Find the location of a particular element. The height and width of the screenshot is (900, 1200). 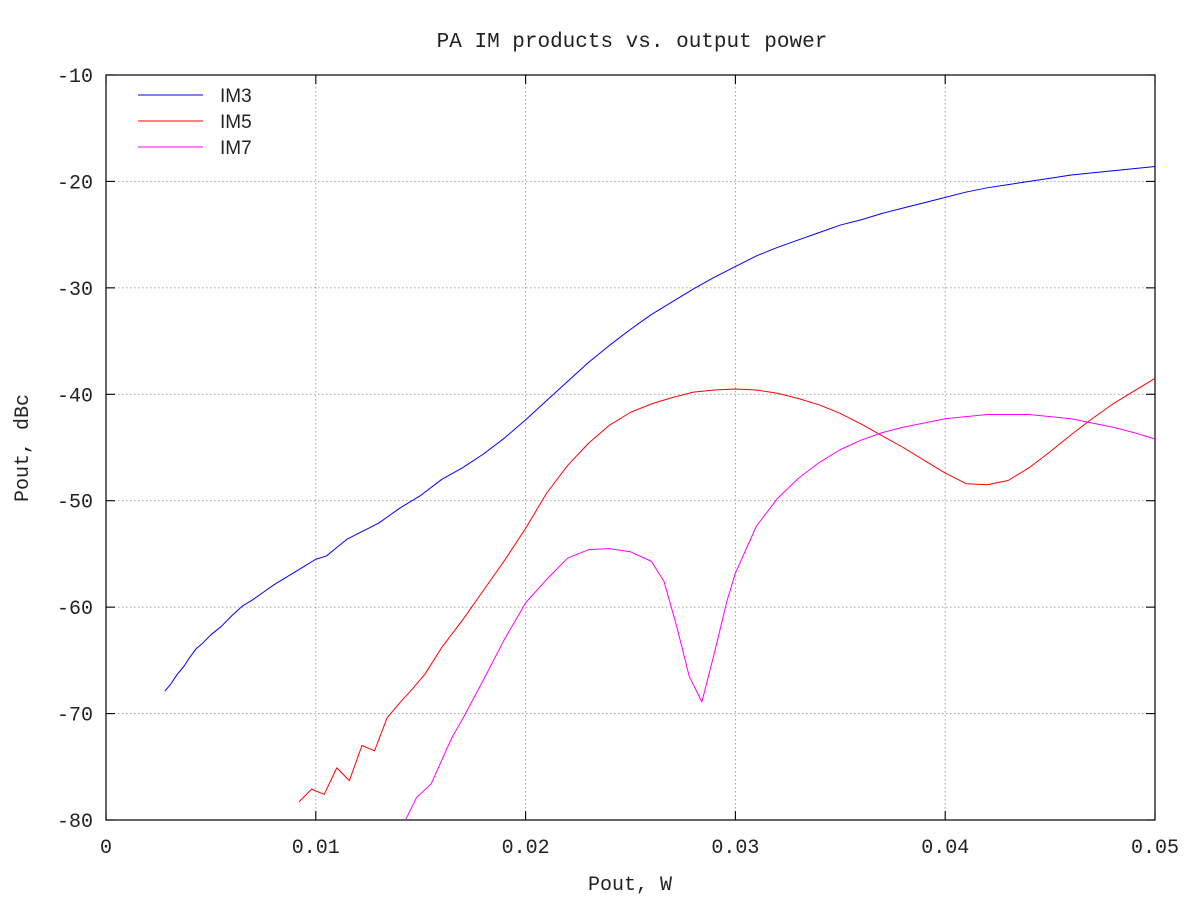

y-tick-label: -10 is located at coordinates (75, 77).